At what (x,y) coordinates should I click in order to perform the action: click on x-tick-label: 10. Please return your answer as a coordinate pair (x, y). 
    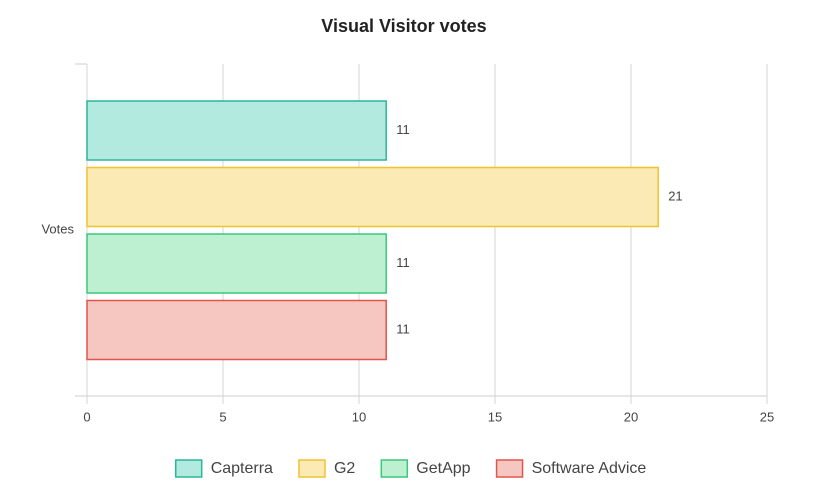
    Looking at the image, I should click on (359, 416).